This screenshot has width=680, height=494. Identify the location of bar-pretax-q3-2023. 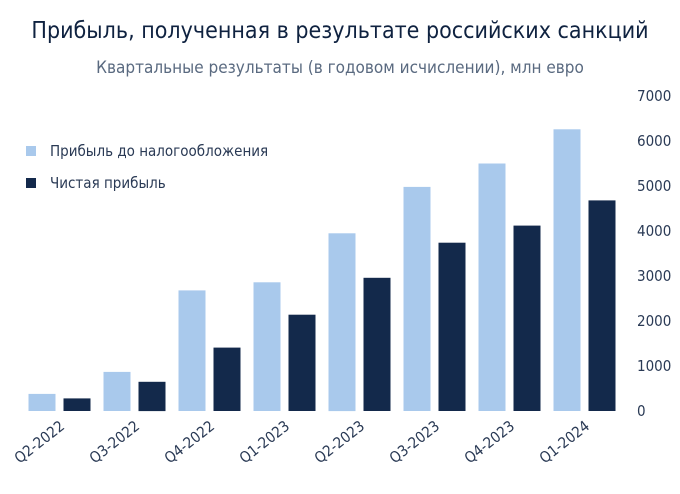
(417, 298).